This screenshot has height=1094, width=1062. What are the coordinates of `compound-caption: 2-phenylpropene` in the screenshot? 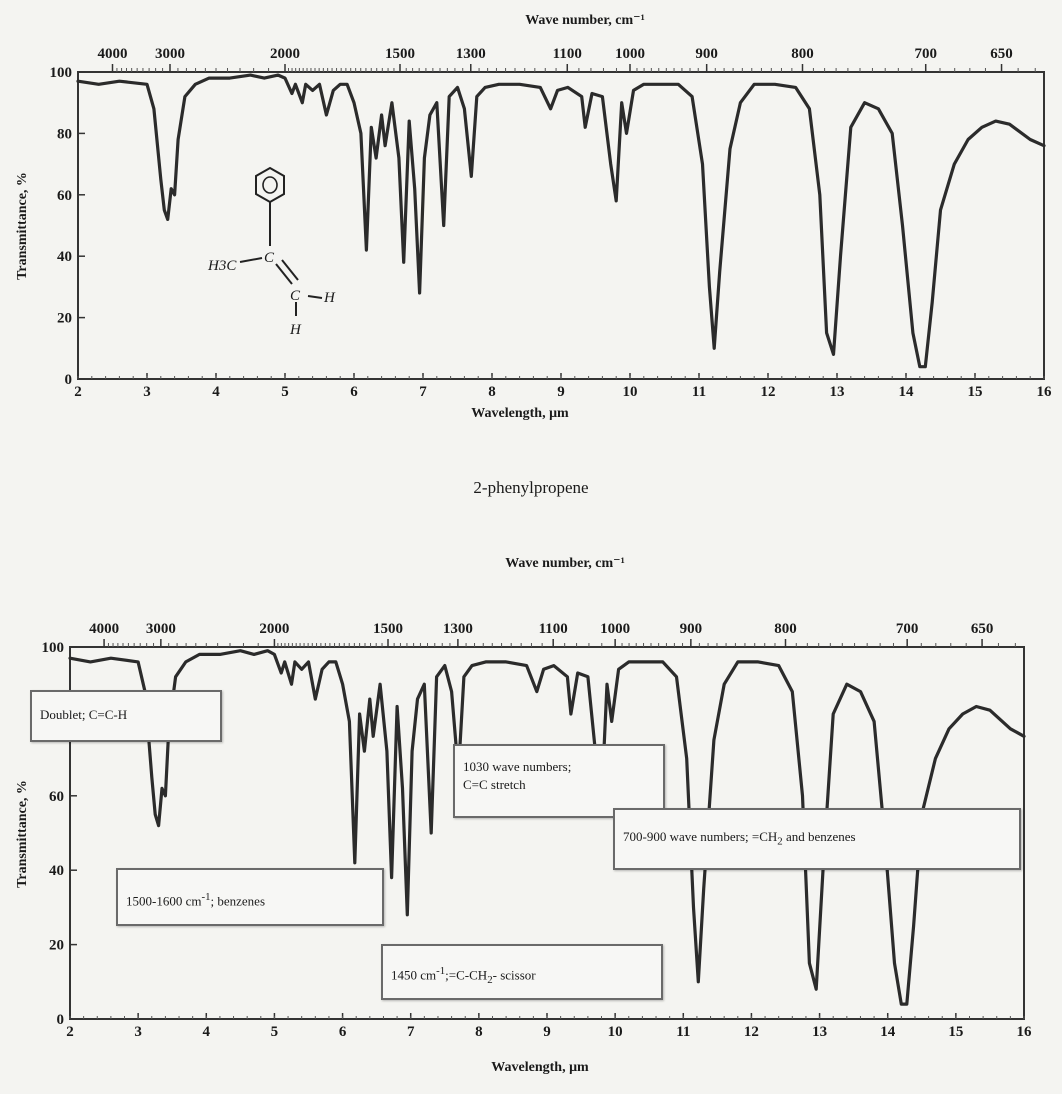 It's located at (531, 487).